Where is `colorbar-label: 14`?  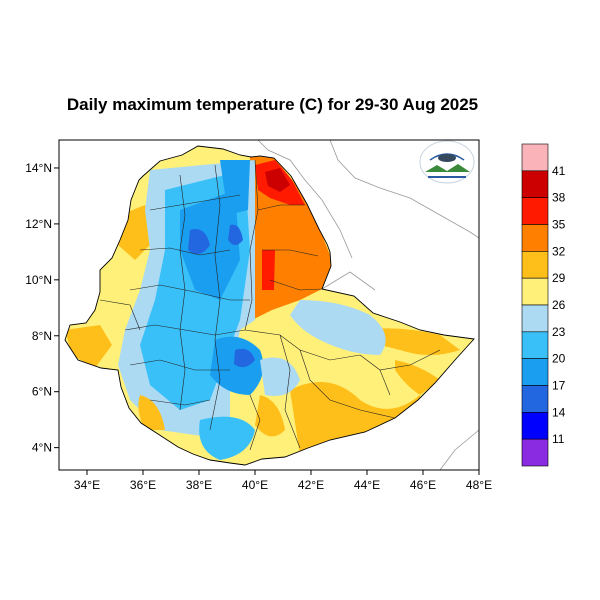 colorbar-label: 14 is located at coordinates (559, 412).